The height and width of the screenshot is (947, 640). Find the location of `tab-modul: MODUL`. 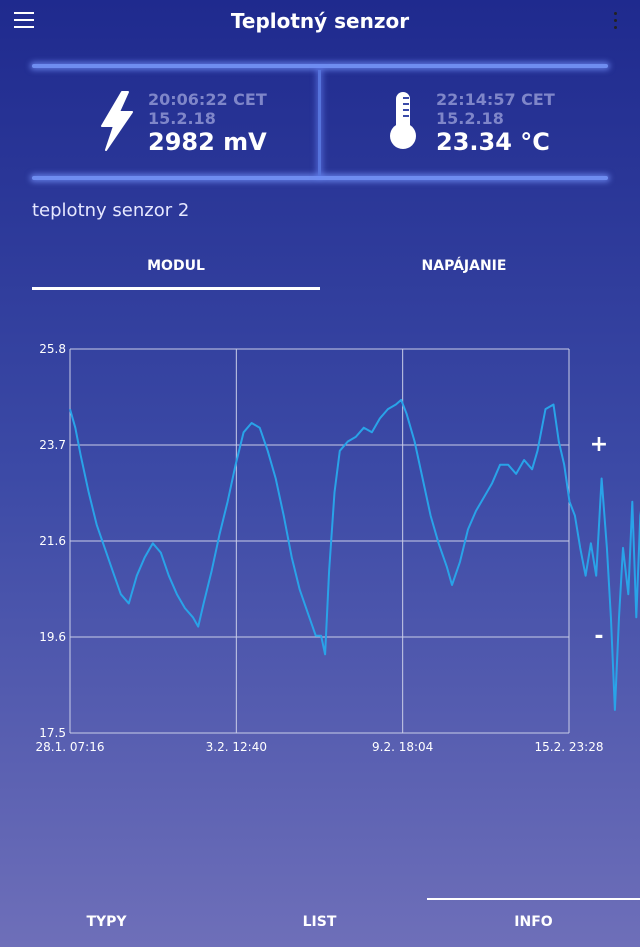

tab-modul: MODUL is located at coordinates (176, 271).